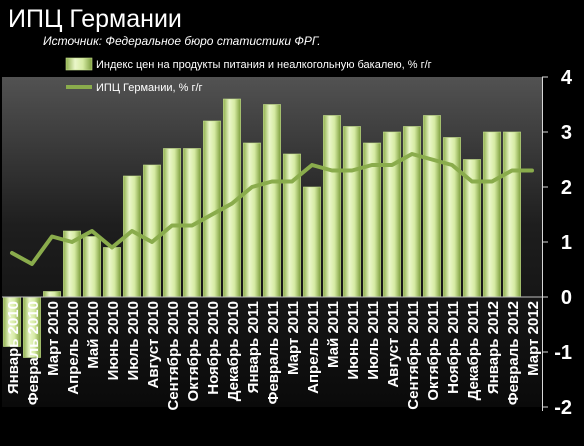 This screenshot has width=584, height=446. What do you see at coordinates (433, 351) in the screenshot?
I see `x-tick-label: Октябрь 2011` at bounding box center [433, 351].